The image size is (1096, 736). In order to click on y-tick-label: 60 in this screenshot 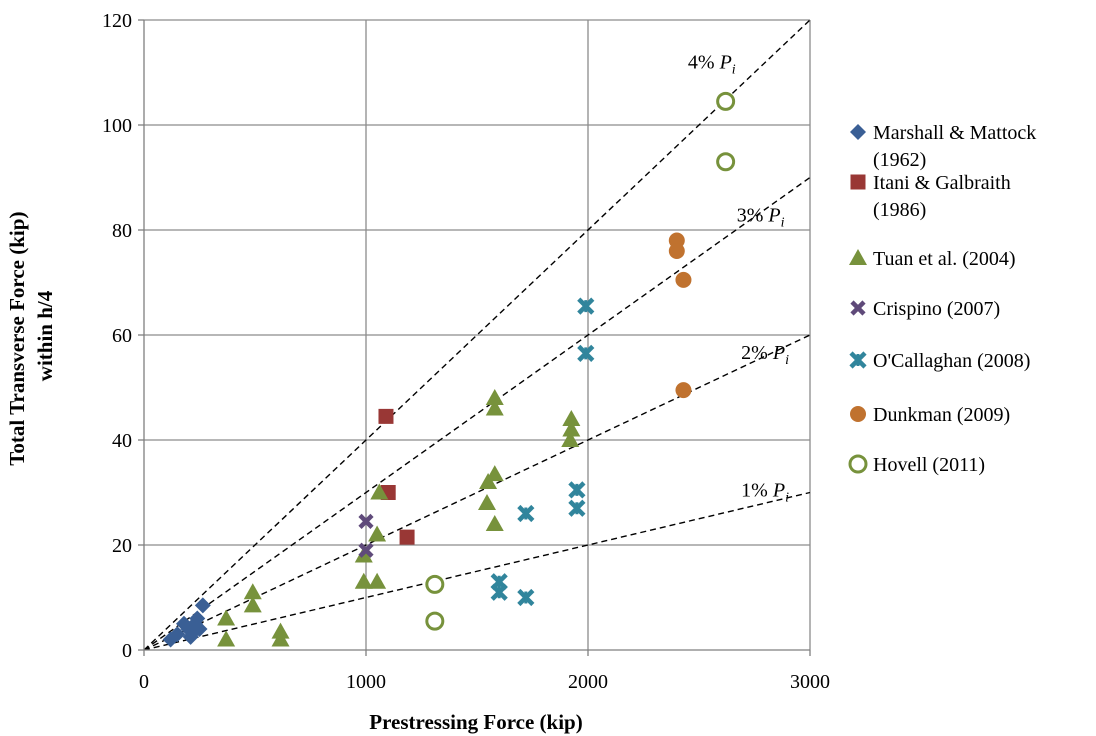, I will do `click(122, 336)`.